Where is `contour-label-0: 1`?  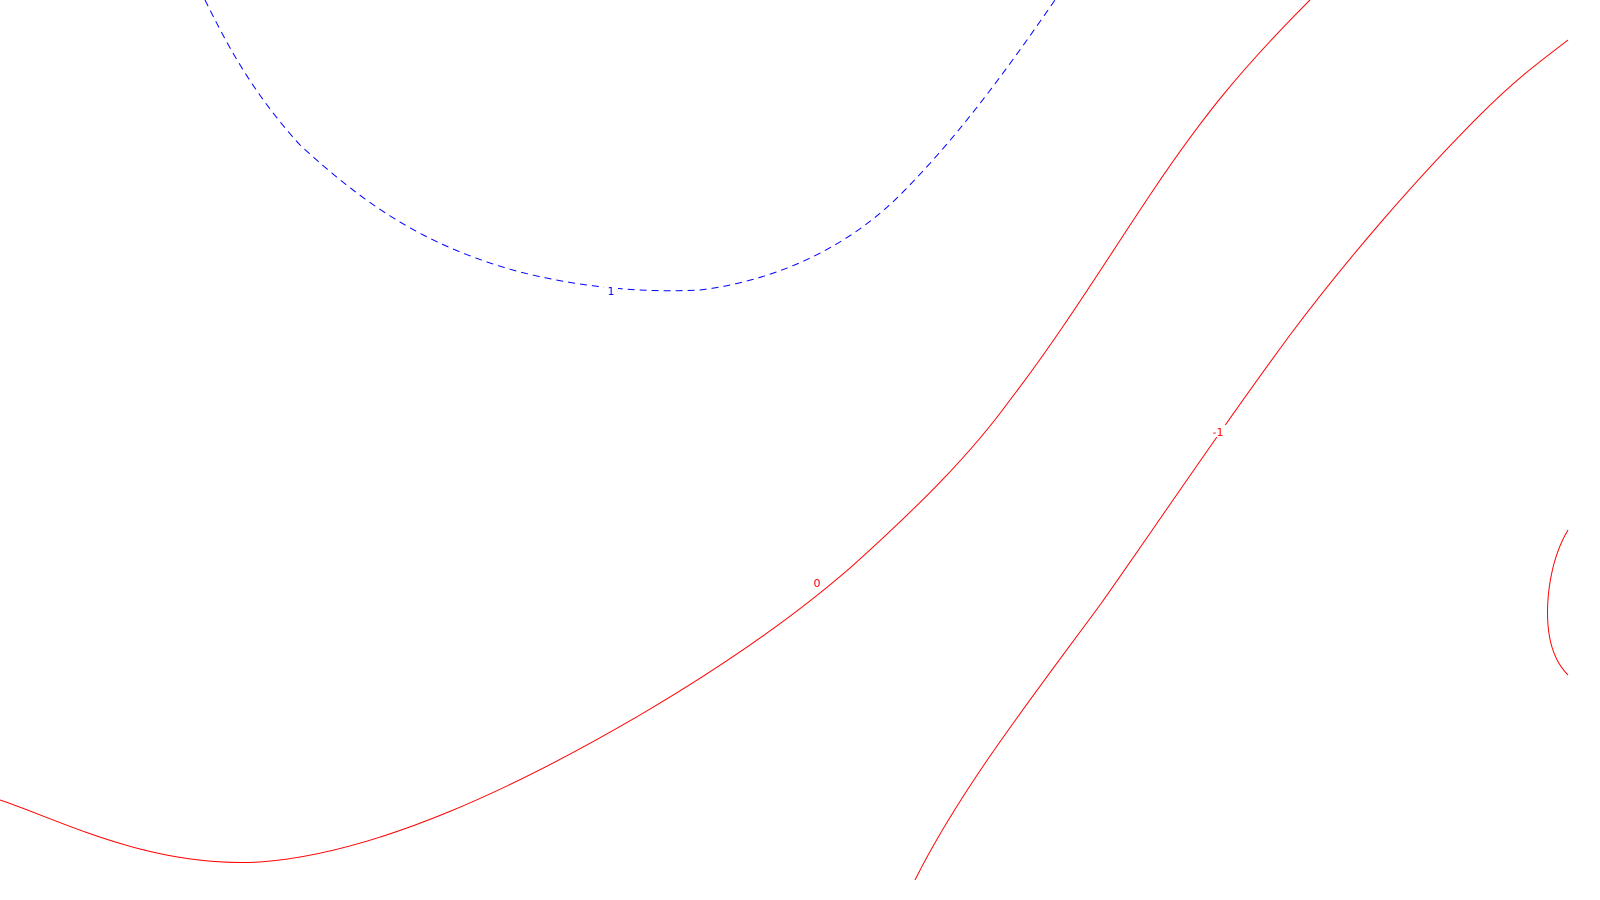 contour-label-0: 1 is located at coordinates (611, 291).